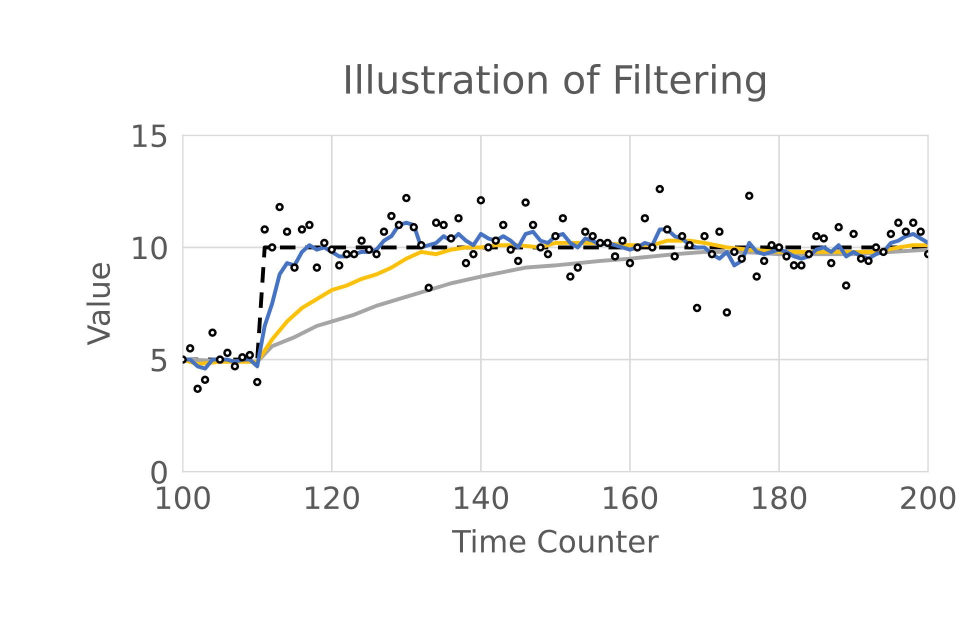 The width and height of the screenshot is (977, 641). What do you see at coordinates (928, 498) in the screenshot?
I see `x-tick-label: 200` at bounding box center [928, 498].